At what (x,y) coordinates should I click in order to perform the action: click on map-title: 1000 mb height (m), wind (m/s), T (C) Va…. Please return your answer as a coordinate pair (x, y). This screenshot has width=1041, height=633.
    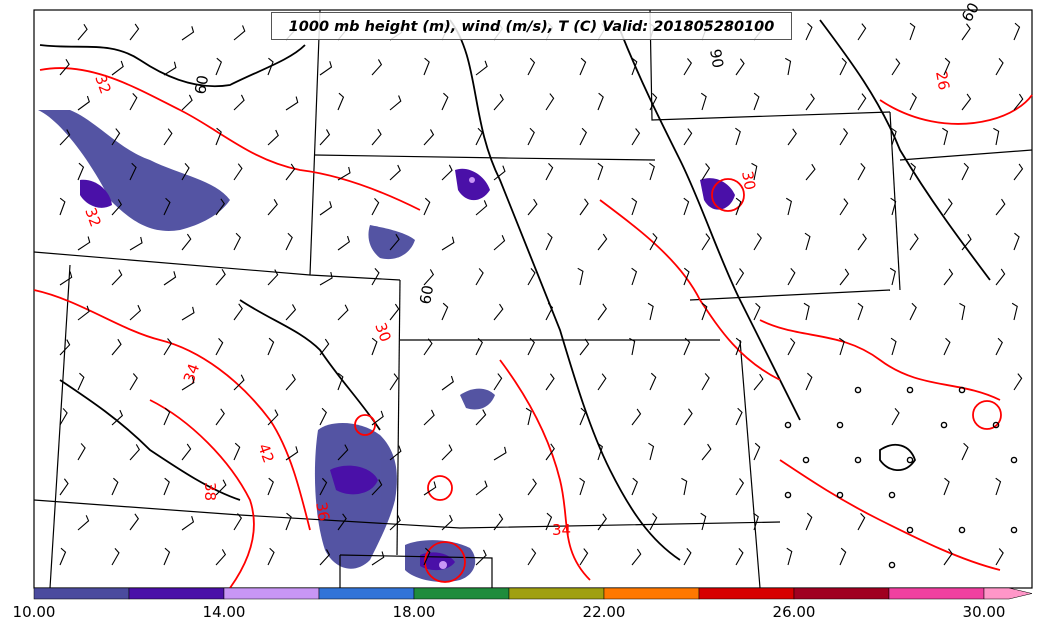
    Looking at the image, I should click on (531, 26).